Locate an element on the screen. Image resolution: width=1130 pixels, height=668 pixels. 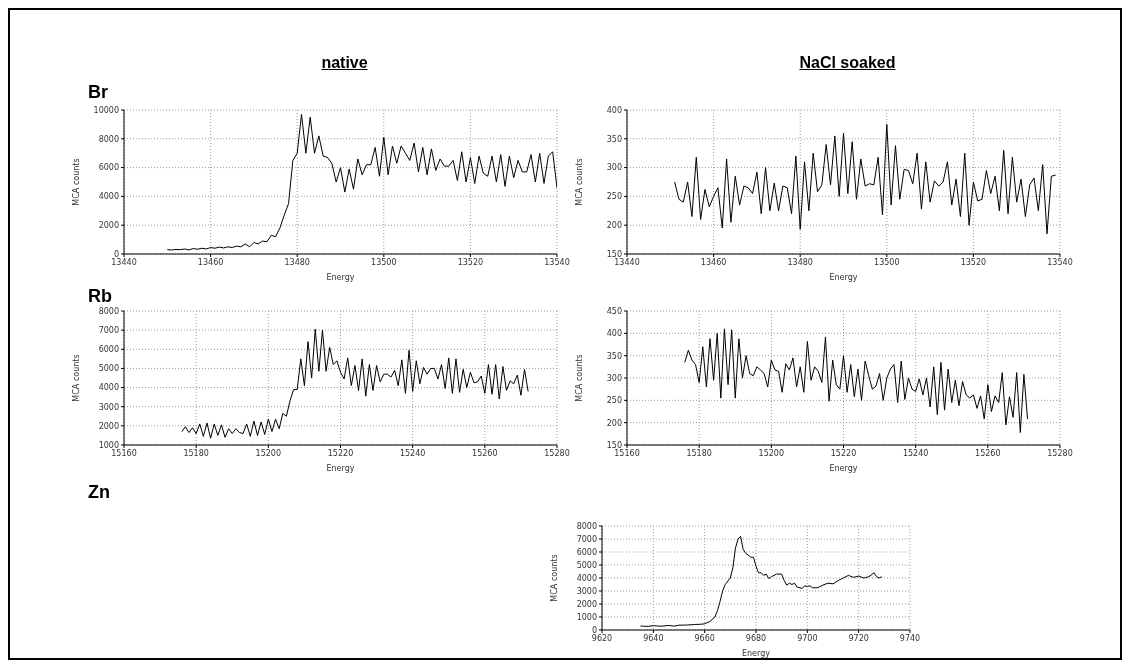
text: Rb is located at coordinates (100, 296).